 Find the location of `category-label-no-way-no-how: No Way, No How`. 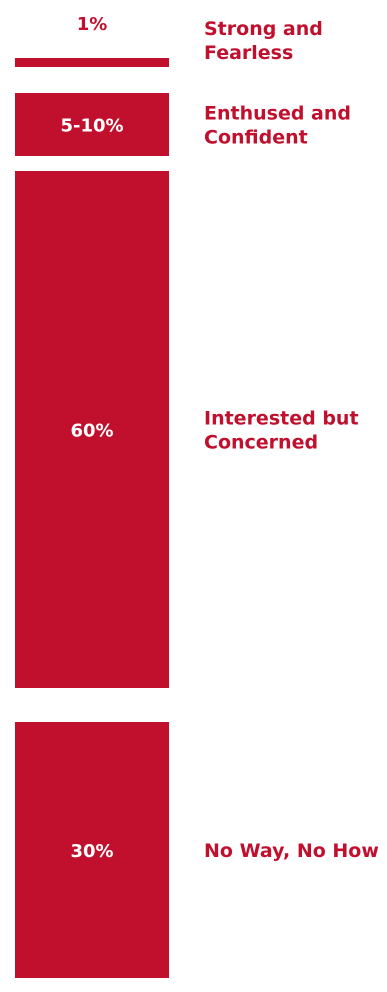

category-label-no-way-no-how: No Way, No How is located at coordinates (291, 851).